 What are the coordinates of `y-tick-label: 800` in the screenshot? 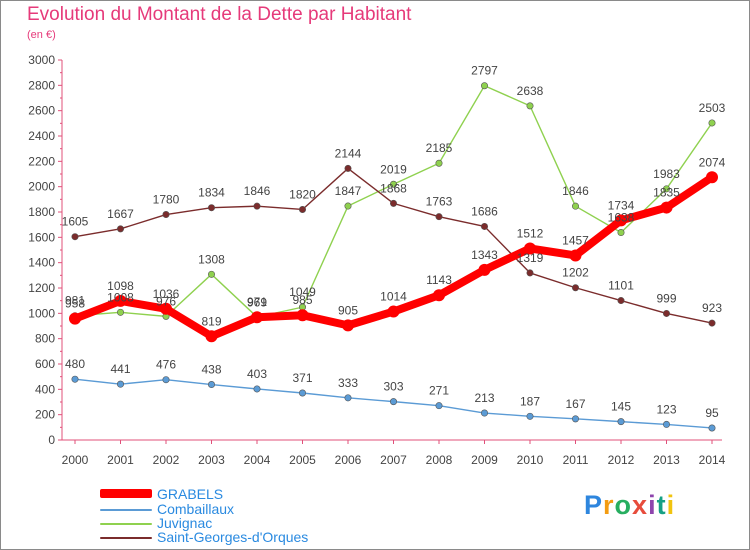 It's located at (45, 339).